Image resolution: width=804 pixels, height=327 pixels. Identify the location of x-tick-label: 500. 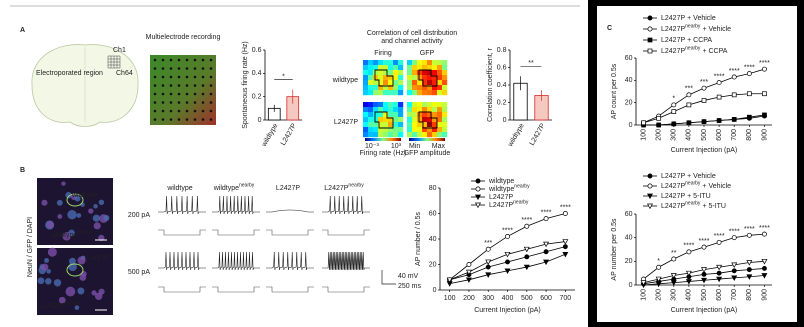
(527, 298).